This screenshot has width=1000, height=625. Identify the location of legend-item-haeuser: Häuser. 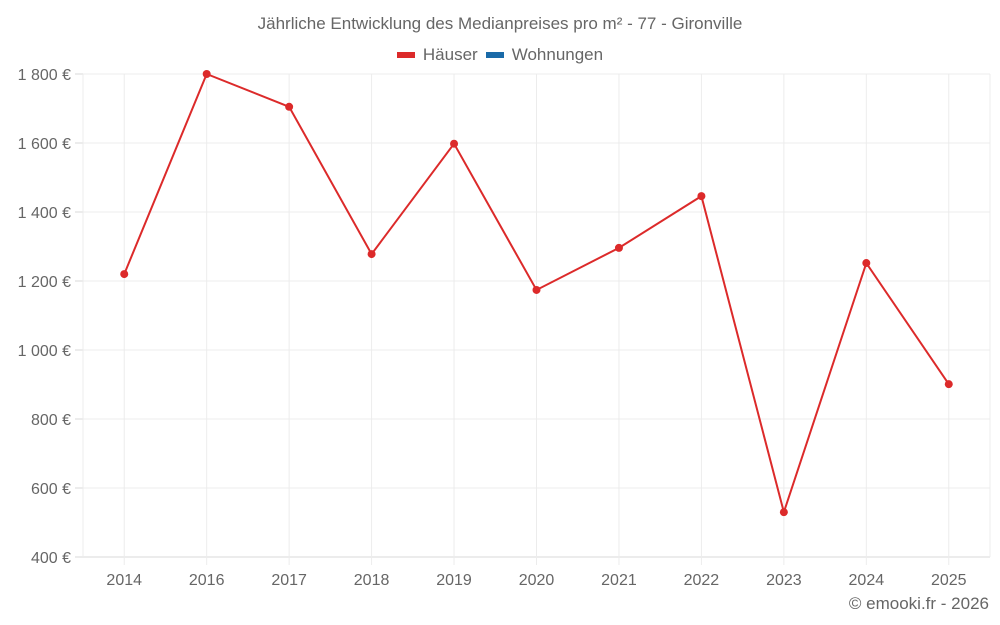
(437, 55).